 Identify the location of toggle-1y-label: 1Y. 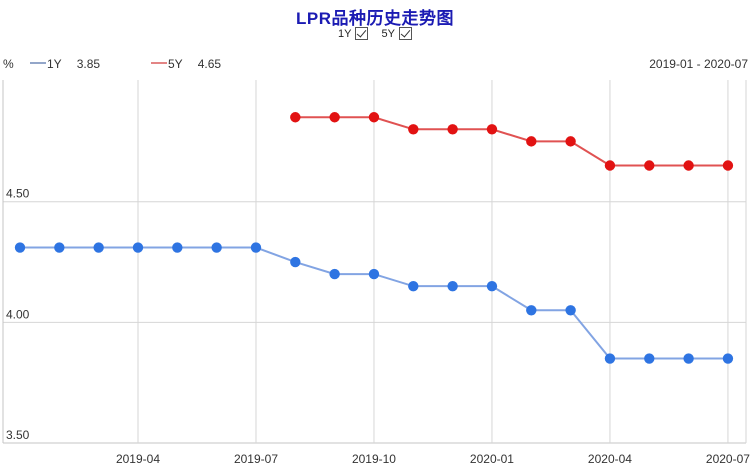
(345, 34).